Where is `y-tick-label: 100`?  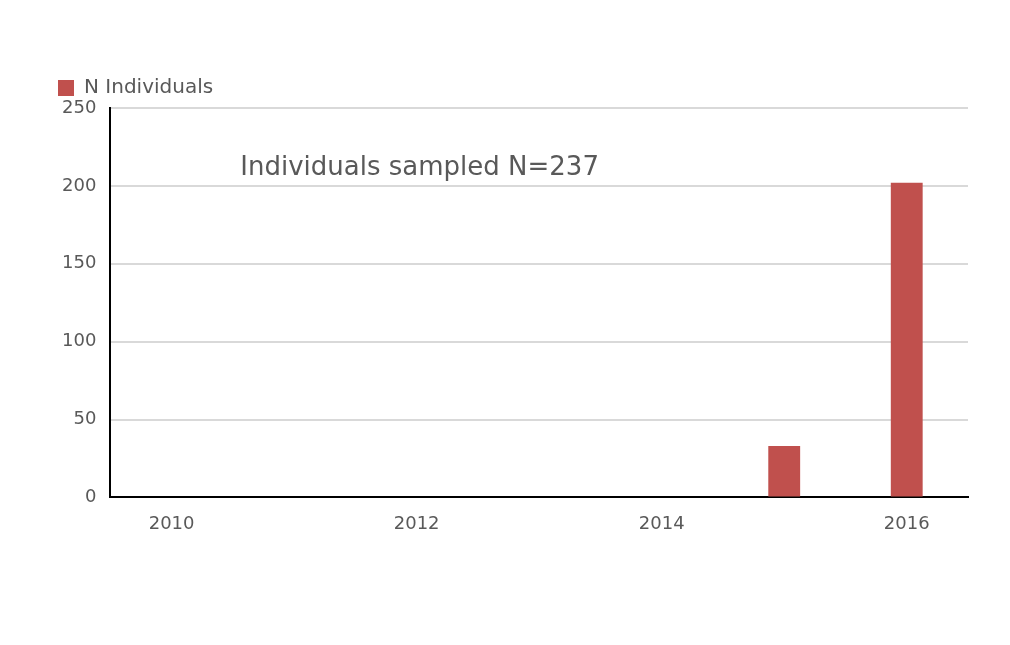
y-tick-label: 100 is located at coordinates (79, 340).